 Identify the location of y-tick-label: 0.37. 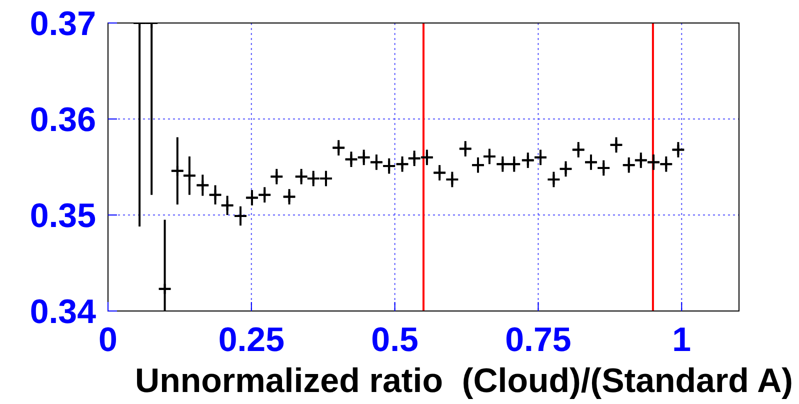
(63, 23).